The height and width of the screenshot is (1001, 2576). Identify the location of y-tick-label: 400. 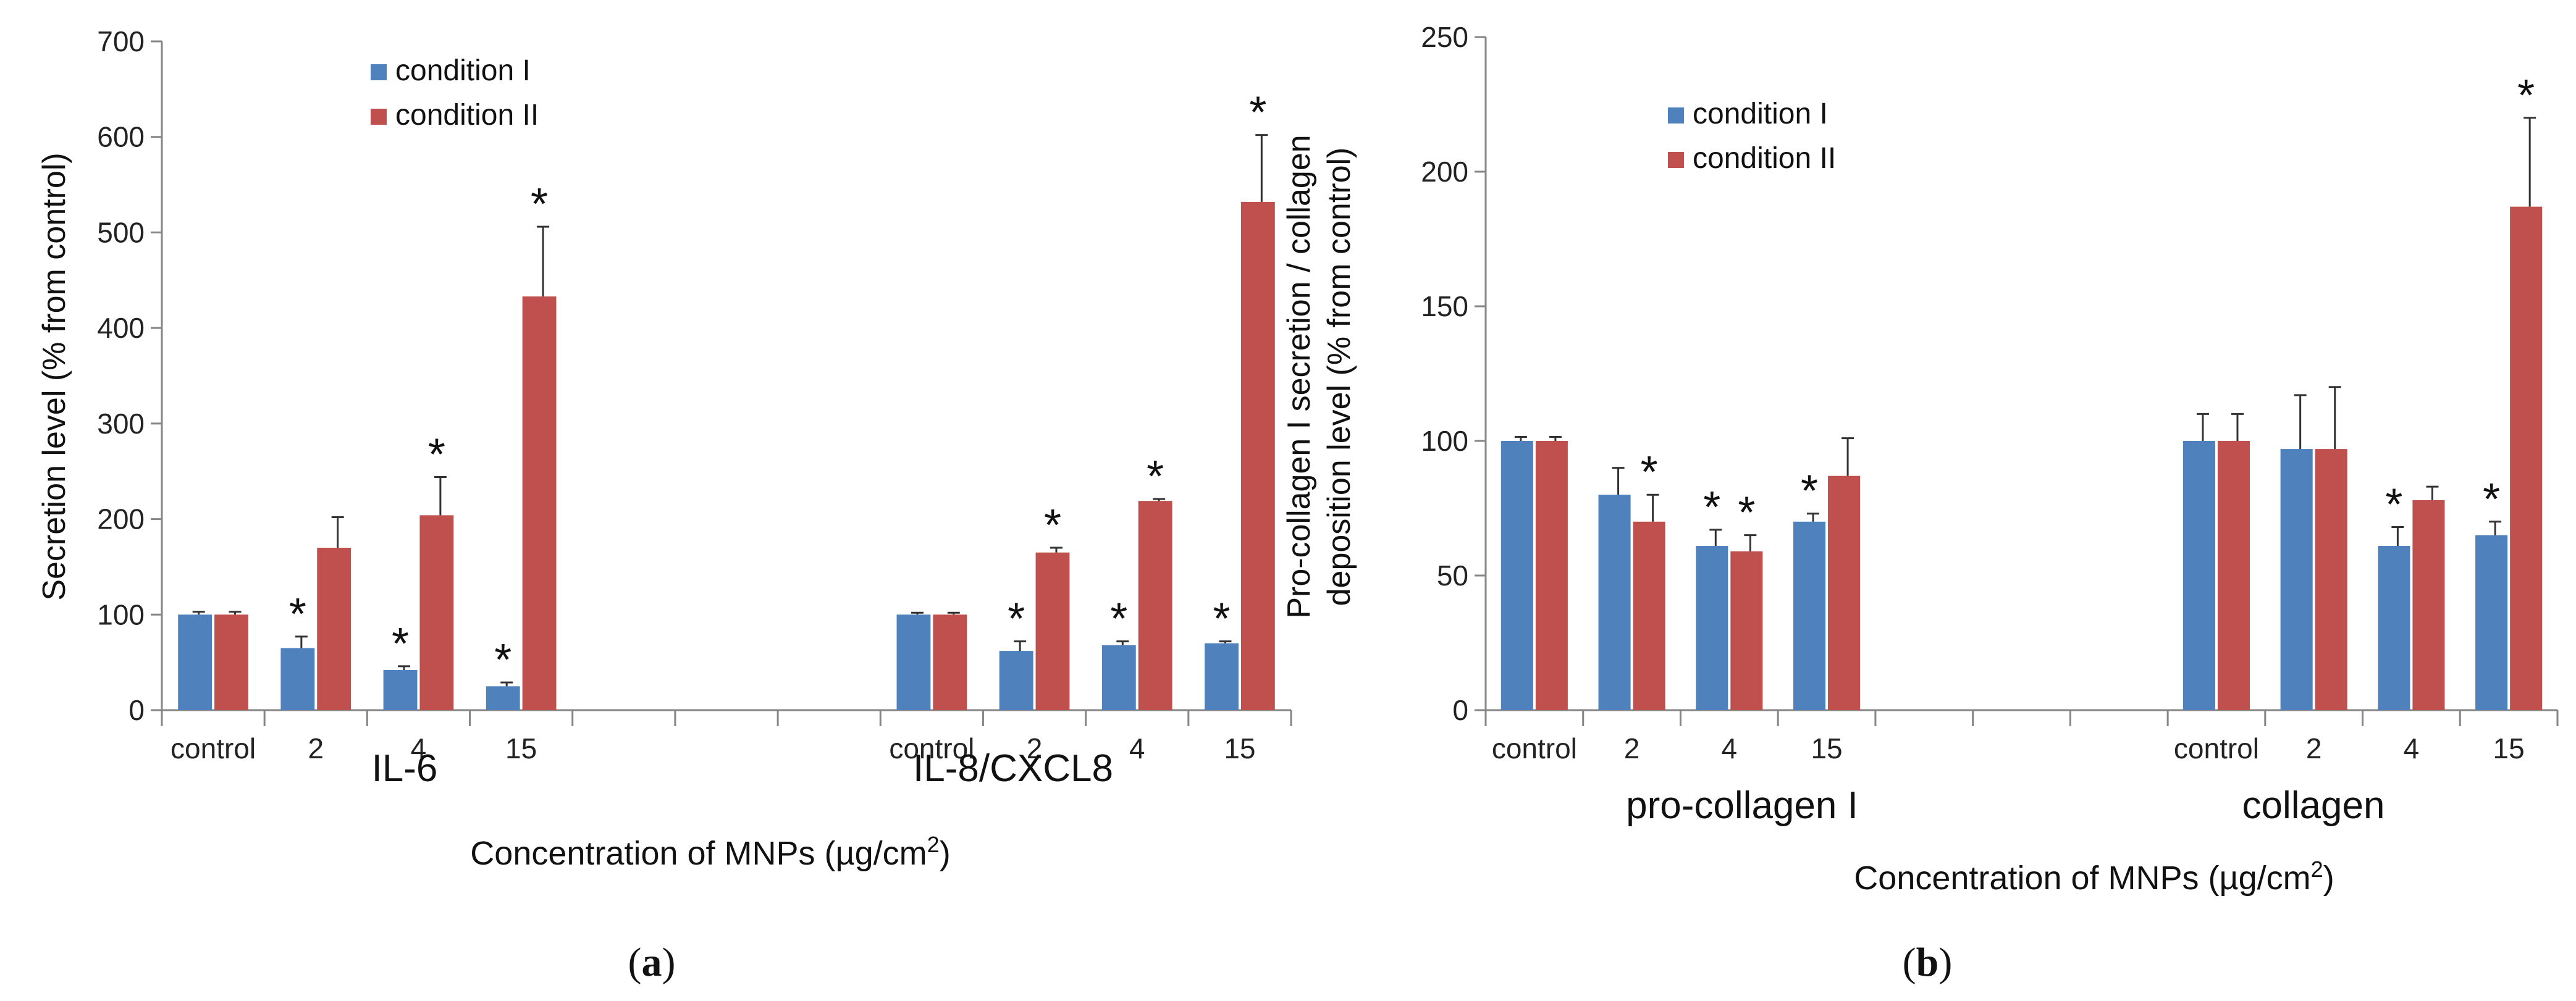
(121, 328).